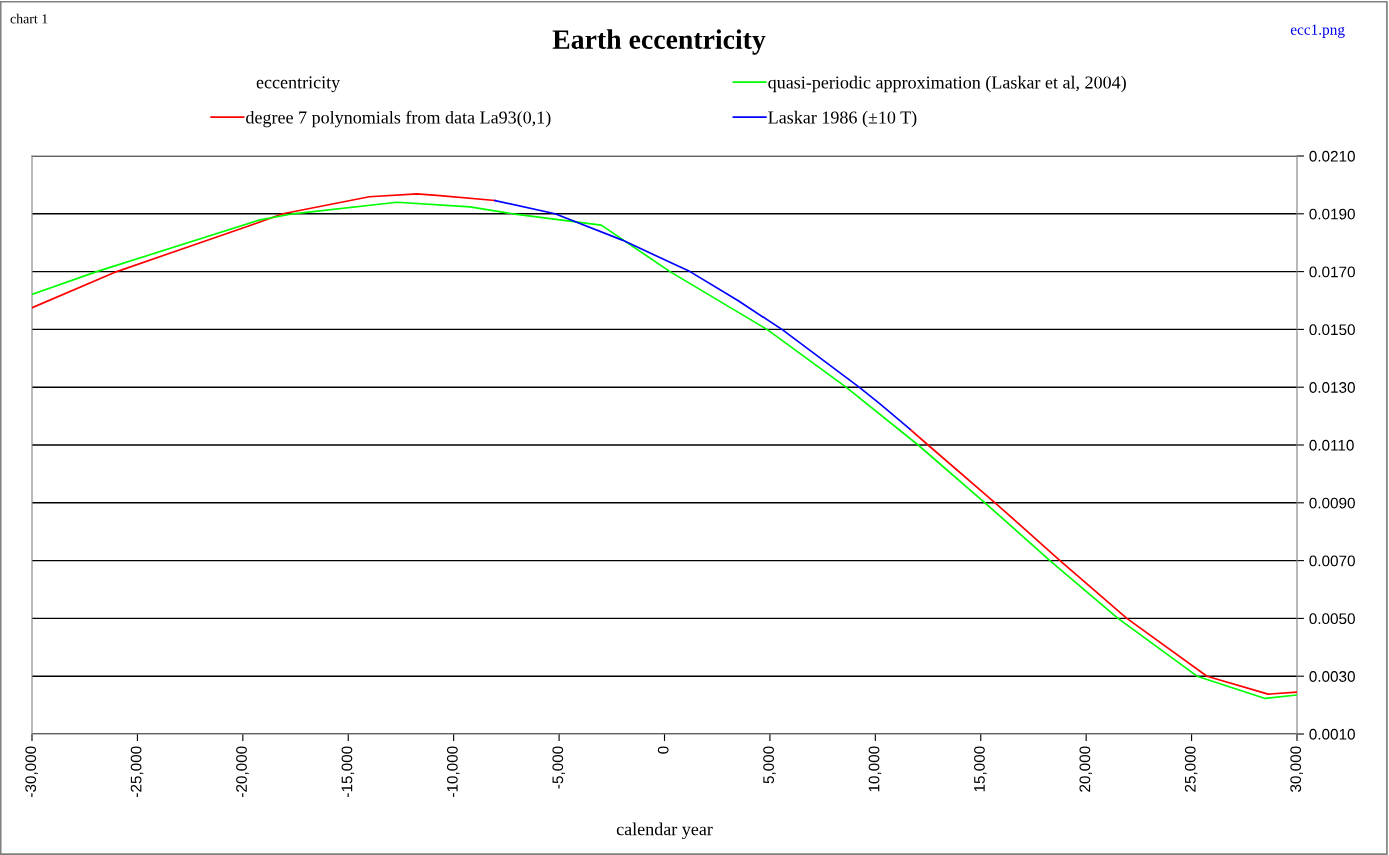 This screenshot has width=1389, height=855. What do you see at coordinates (1191, 769) in the screenshot?
I see `x-tick-label: 25,000` at bounding box center [1191, 769].